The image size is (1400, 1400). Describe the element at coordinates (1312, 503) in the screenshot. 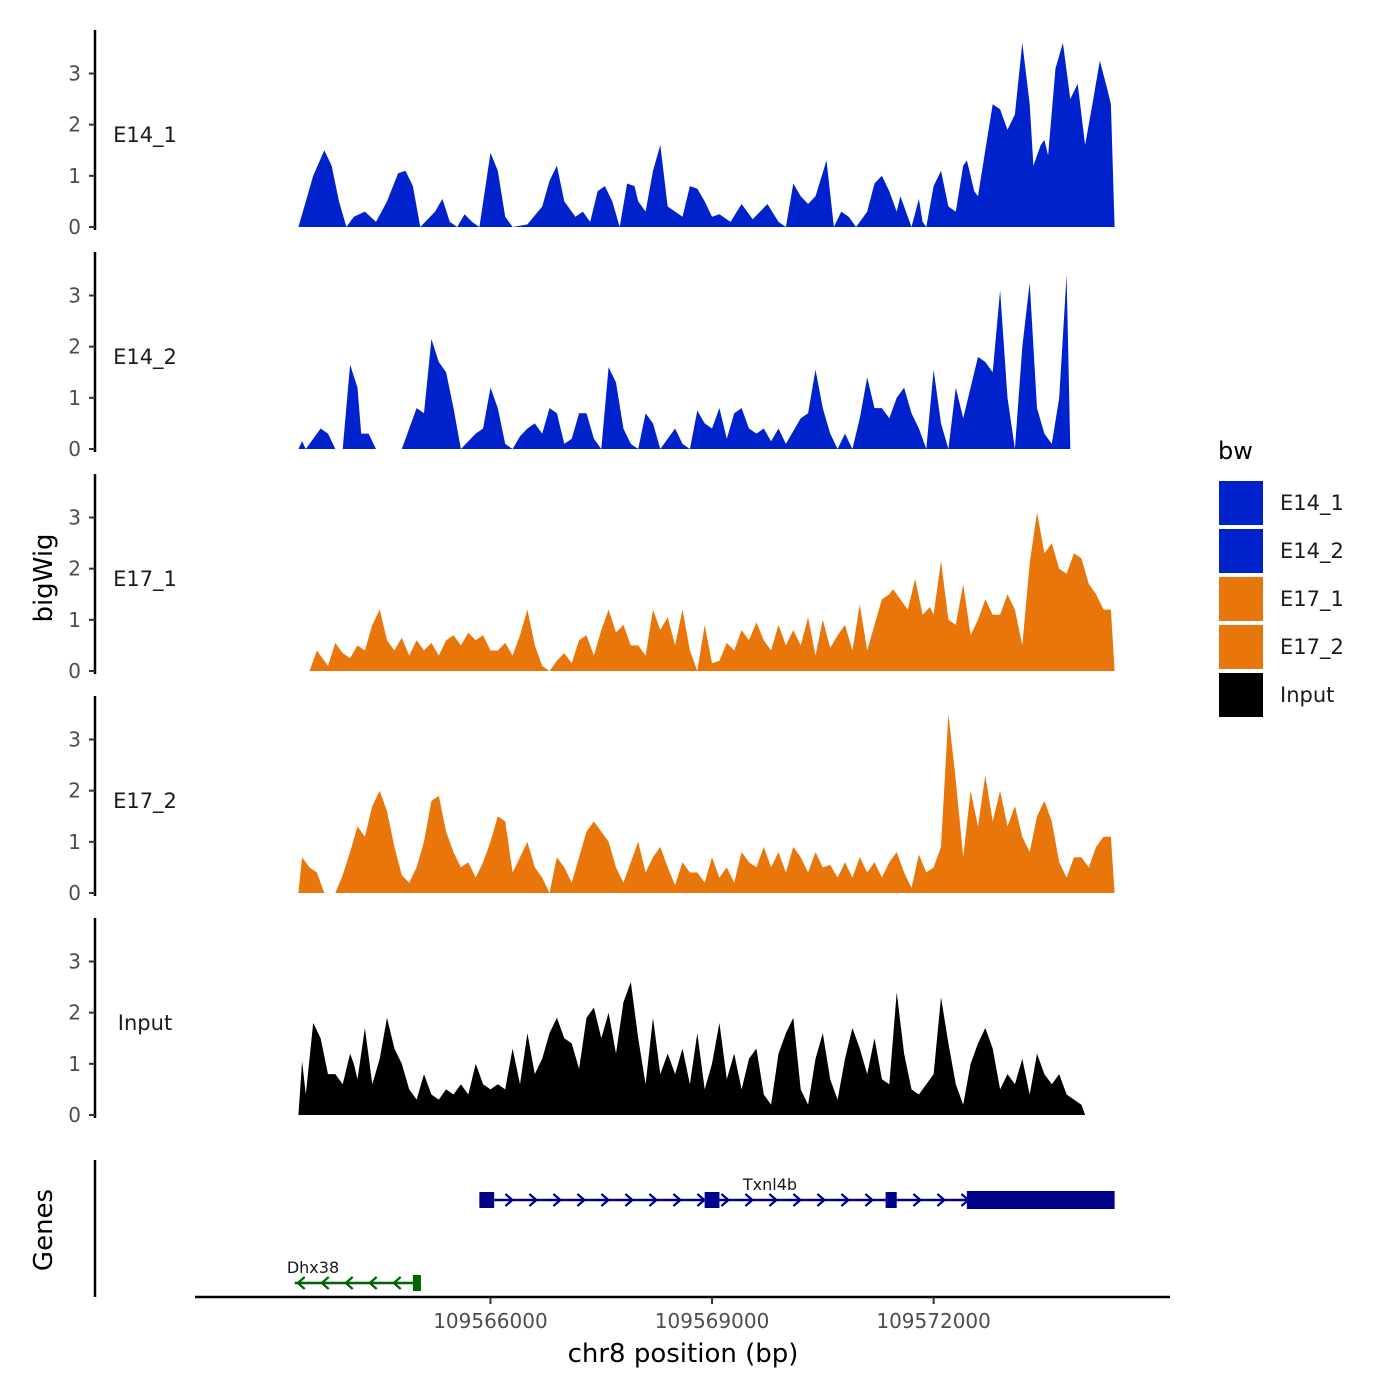

I see `legend-label: E14_1` at that location.